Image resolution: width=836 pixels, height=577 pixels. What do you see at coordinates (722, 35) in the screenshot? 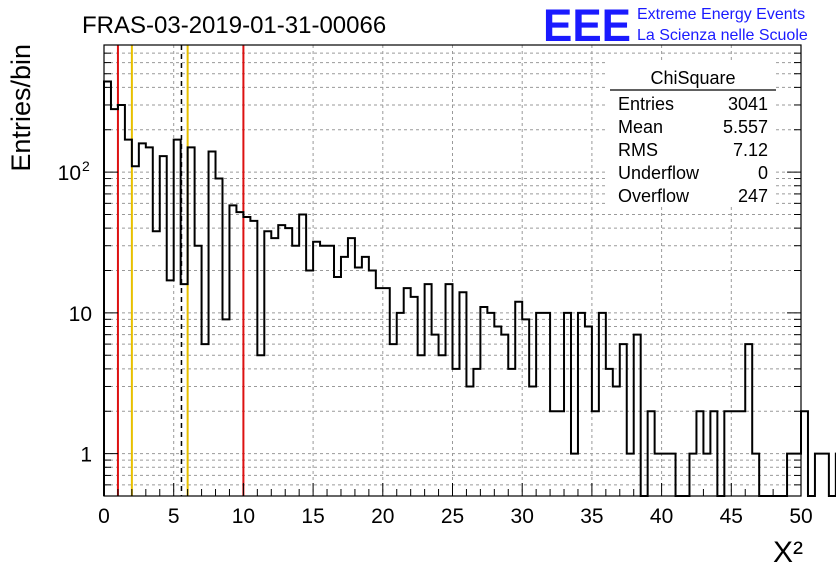
I see `brand-line-2: La Scienza nelle Scuole` at bounding box center [722, 35].